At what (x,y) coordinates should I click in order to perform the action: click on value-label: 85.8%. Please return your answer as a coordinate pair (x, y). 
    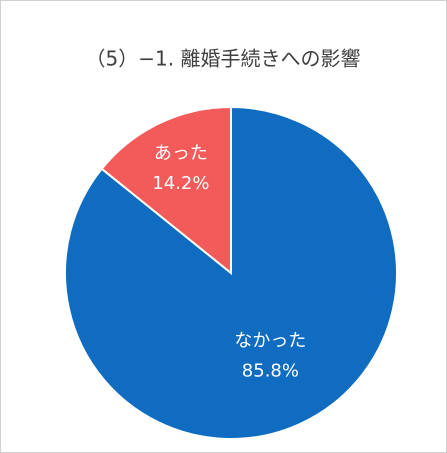
    Looking at the image, I should click on (270, 370).